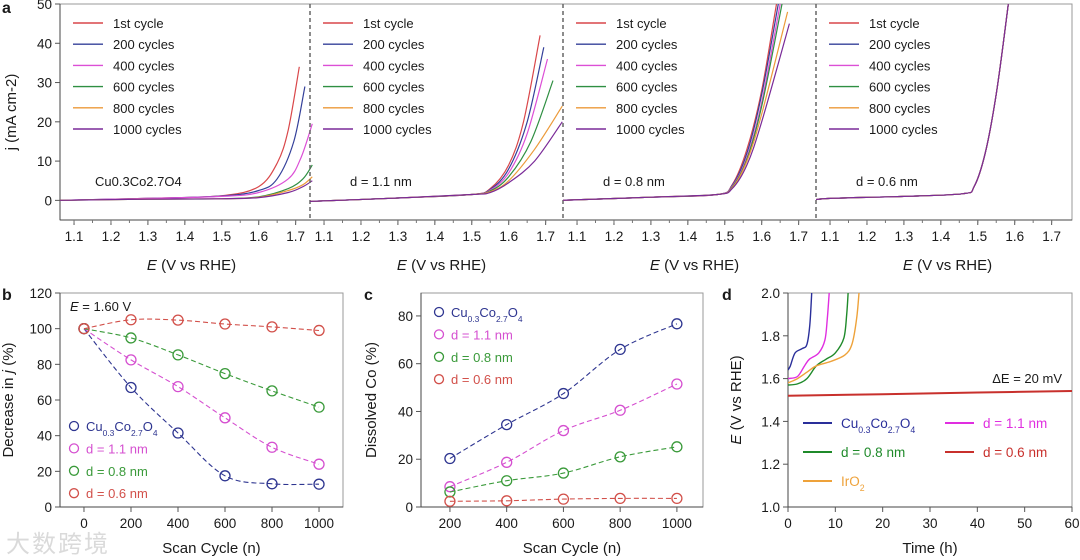 This screenshot has height=560, width=1080. What do you see at coordinates (929, 548) in the screenshot?
I see `panel-d-xlabel: Time (h)` at bounding box center [929, 548].